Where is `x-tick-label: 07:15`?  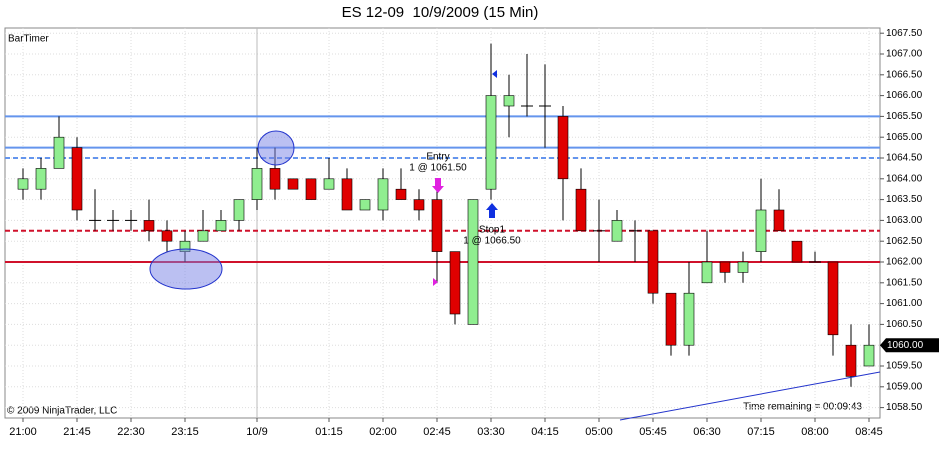
x-tick-label: 07:15 is located at coordinates (761, 432).